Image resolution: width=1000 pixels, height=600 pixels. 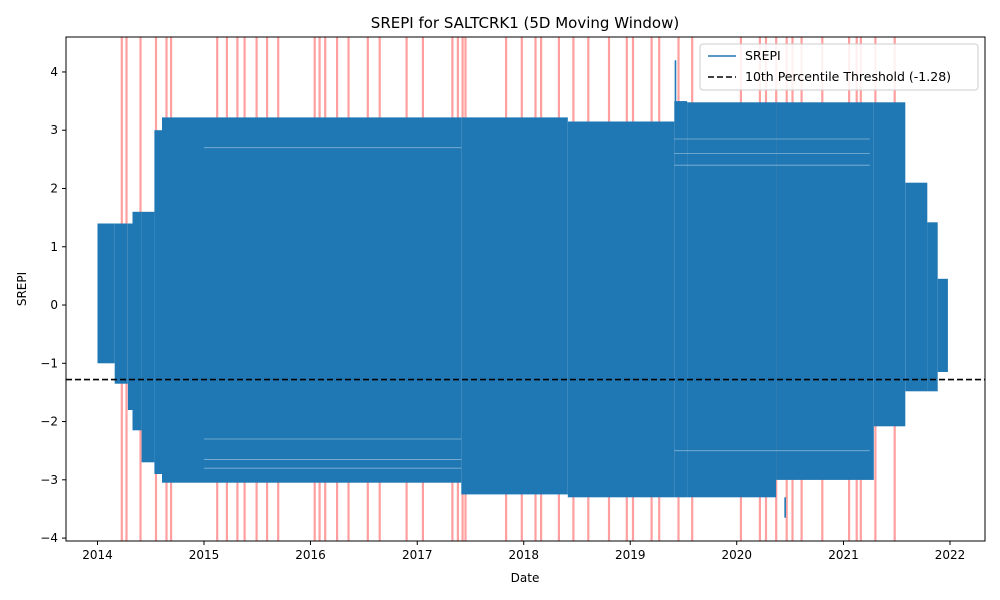 What do you see at coordinates (204, 555) in the screenshot?
I see `x-tick-label-2015: 2015` at bounding box center [204, 555].